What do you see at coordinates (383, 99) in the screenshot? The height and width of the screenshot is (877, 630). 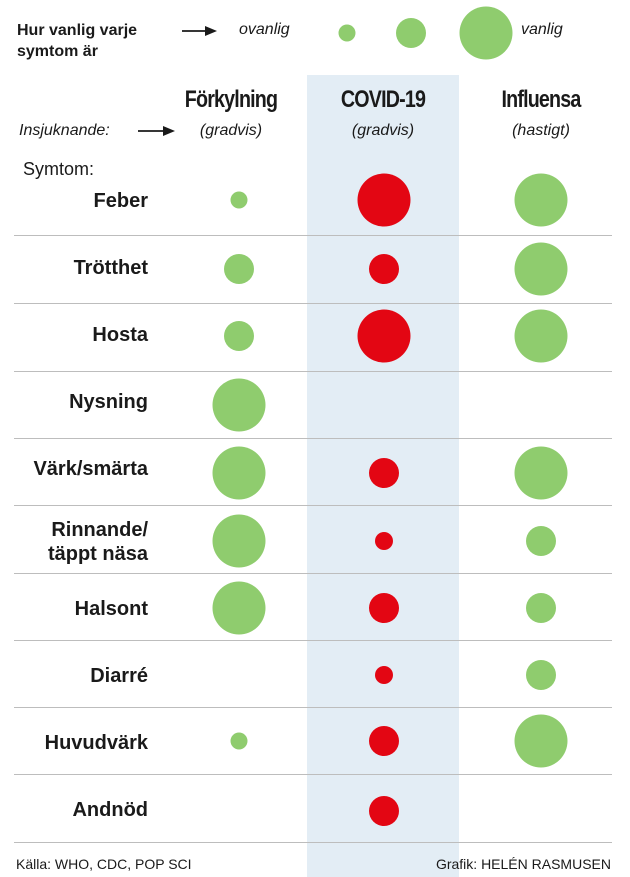 I see `column-header-covid: COVID-19` at bounding box center [383, 99].